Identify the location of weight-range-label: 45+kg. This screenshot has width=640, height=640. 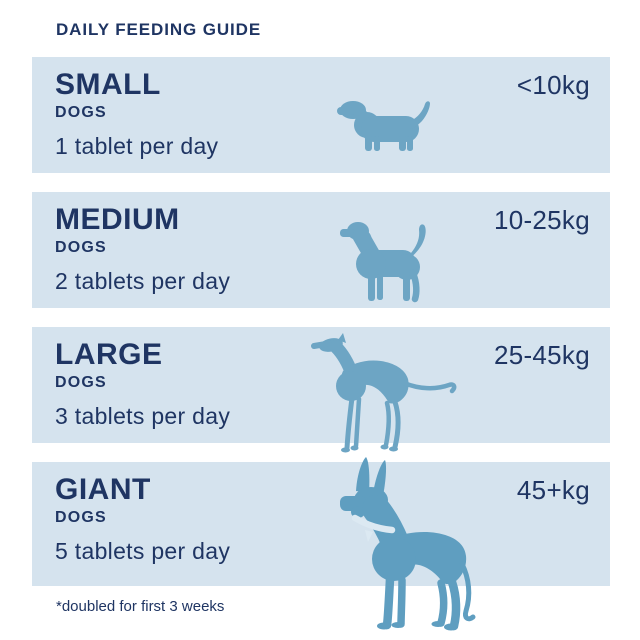
(553, 490).